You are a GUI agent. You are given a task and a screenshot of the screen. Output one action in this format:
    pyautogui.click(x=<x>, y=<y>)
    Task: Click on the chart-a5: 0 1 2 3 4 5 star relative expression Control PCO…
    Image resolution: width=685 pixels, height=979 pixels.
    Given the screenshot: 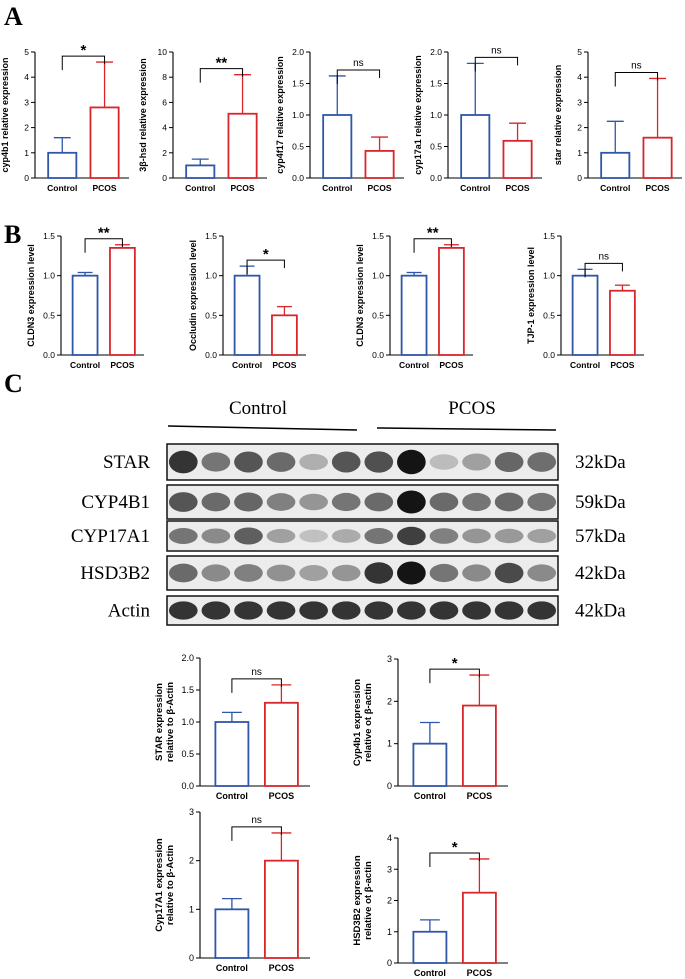 What is the action you would take?
    pyautogui.click(x=617, y=120)
    